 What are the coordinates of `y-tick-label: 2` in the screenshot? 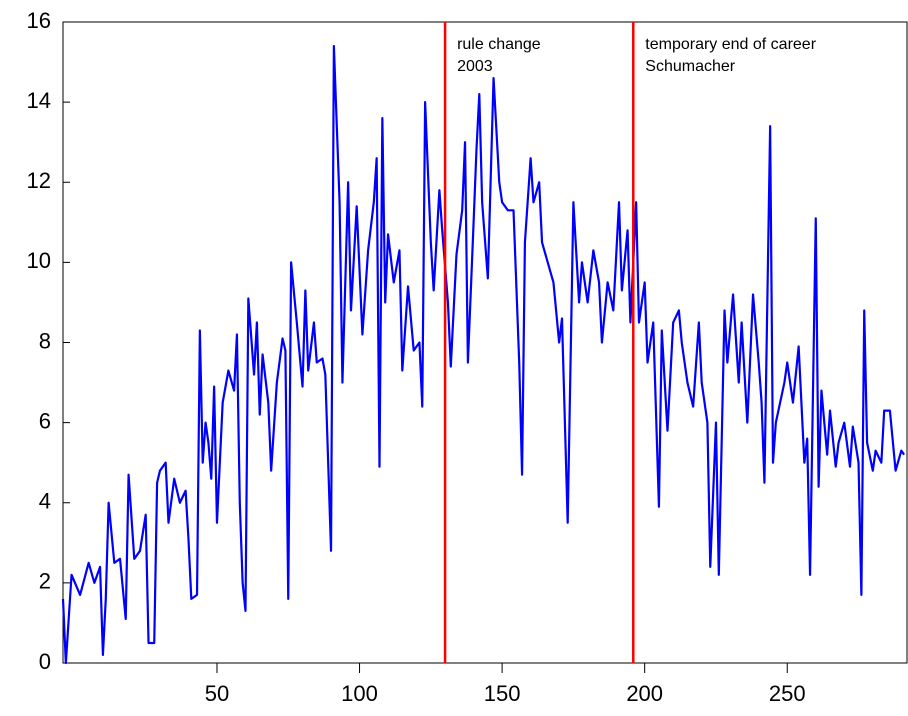 It's located at (45, 581).